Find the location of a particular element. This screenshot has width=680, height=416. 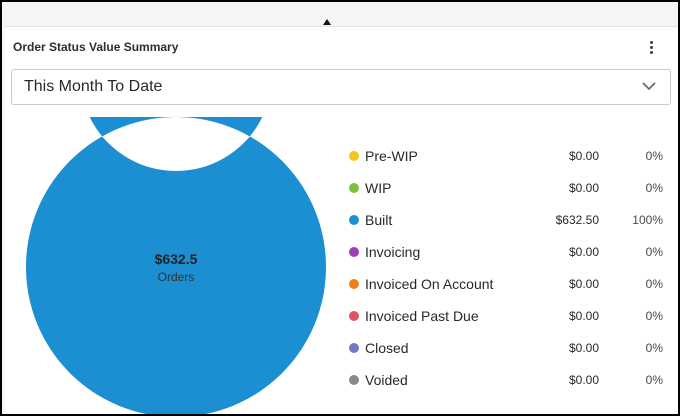

legend-item-wip: WIP $0.00 0% is located at coordinates (507, 193).